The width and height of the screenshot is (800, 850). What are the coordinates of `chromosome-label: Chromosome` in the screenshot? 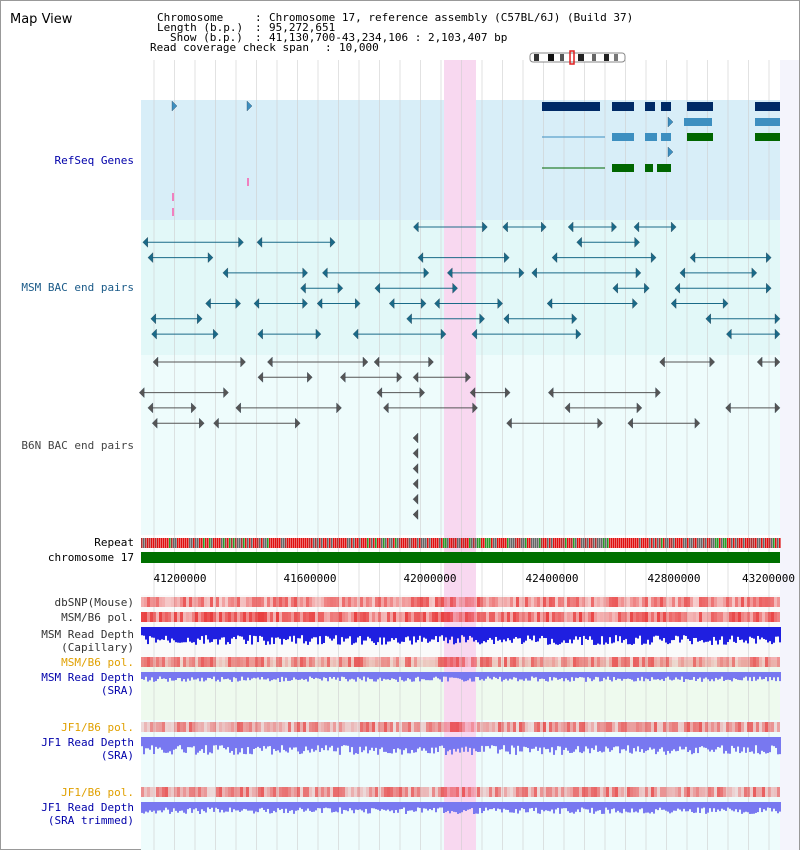 It's located at (190, 17).